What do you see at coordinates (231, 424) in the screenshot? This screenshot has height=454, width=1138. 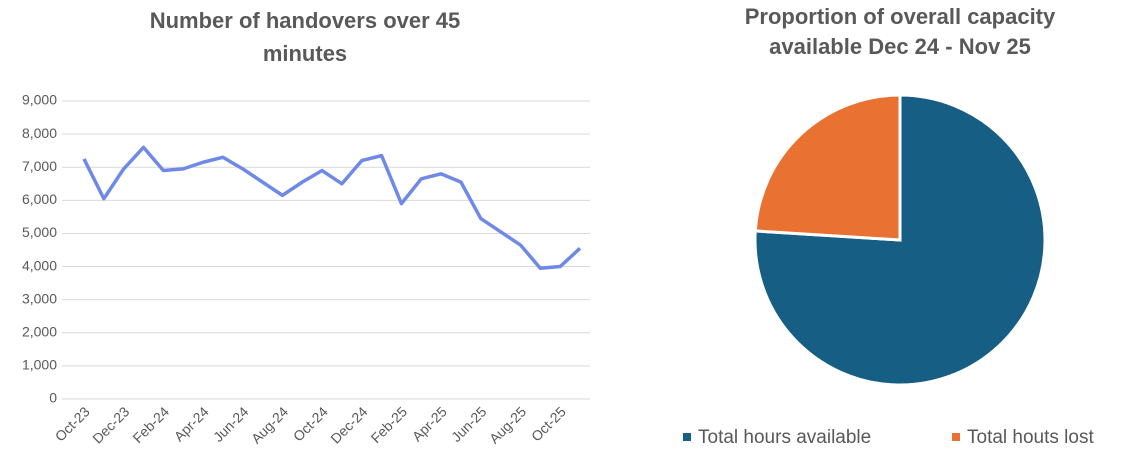 I see `x-tick-label: Jun-24` at bounding box center [231, 424].